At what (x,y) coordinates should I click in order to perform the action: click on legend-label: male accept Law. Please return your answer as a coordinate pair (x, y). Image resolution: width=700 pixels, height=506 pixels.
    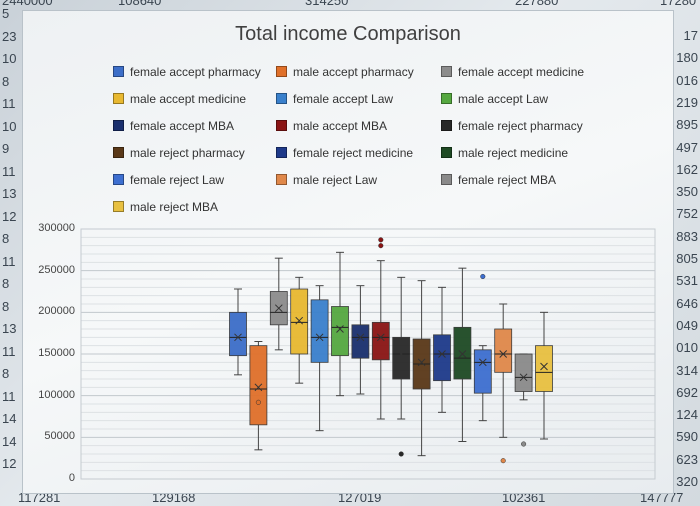
    Looking at the image, I should click on (503, 99).